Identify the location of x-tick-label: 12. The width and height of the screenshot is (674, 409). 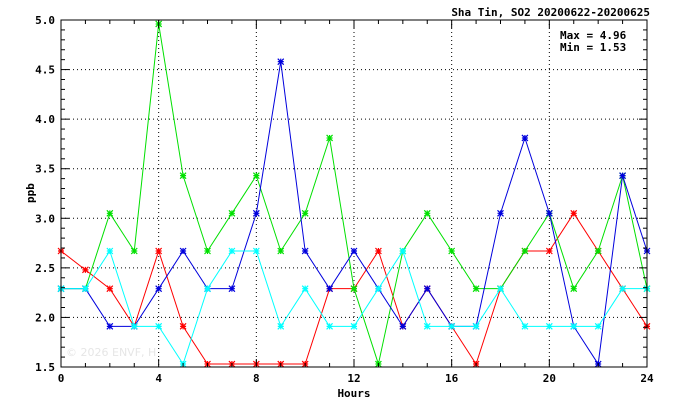
(353, 378).